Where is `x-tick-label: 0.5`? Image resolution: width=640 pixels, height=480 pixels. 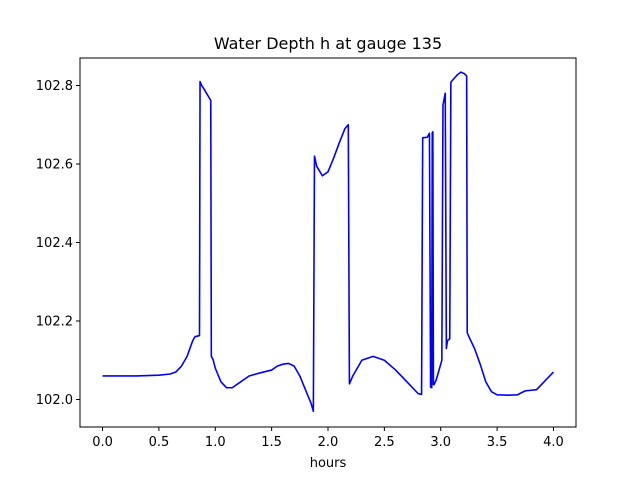
x-tick-label: 0.5 is located at coordinates (159, 442).